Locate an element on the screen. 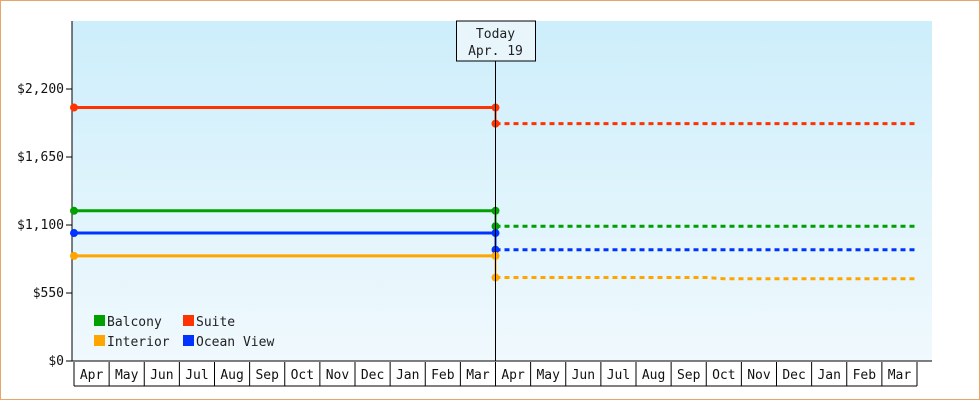  legend-item-interior: Interior is located at coordinates (132, 342).